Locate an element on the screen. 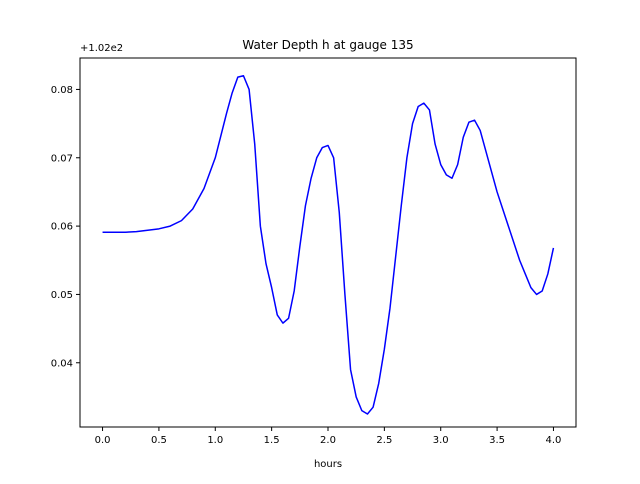  x-tick-label: 3.5 is located at coordinates (497, 440).